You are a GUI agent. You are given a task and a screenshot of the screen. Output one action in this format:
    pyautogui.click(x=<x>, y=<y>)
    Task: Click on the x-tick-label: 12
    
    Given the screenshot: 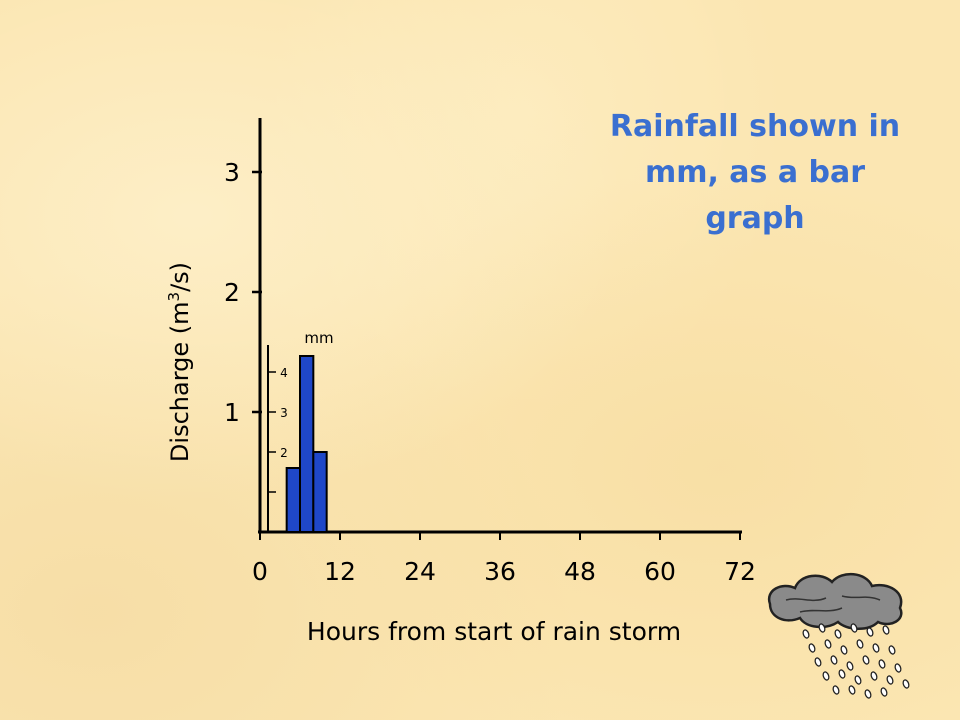 What is the action you would take?
    pyautogui.click(x=340, y=571)
    